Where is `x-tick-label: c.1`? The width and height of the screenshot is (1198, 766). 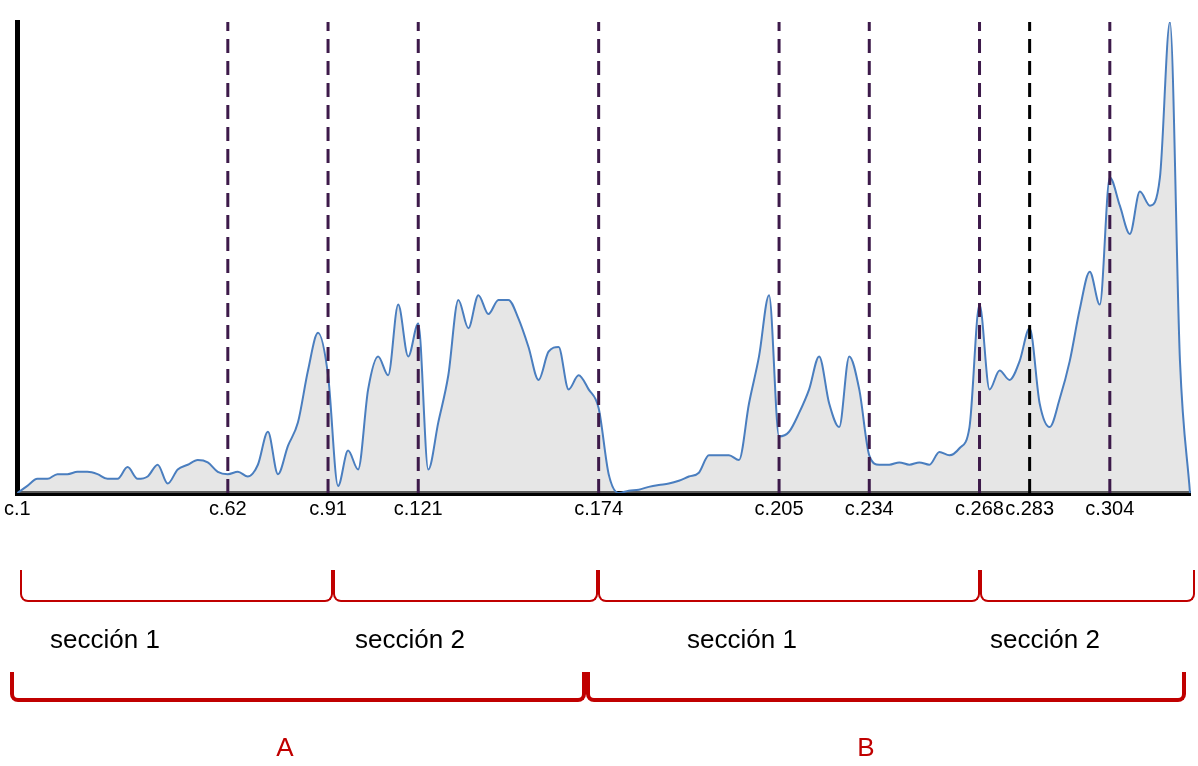
x-tick-label: c.1 is located at coordinates (17, 507).